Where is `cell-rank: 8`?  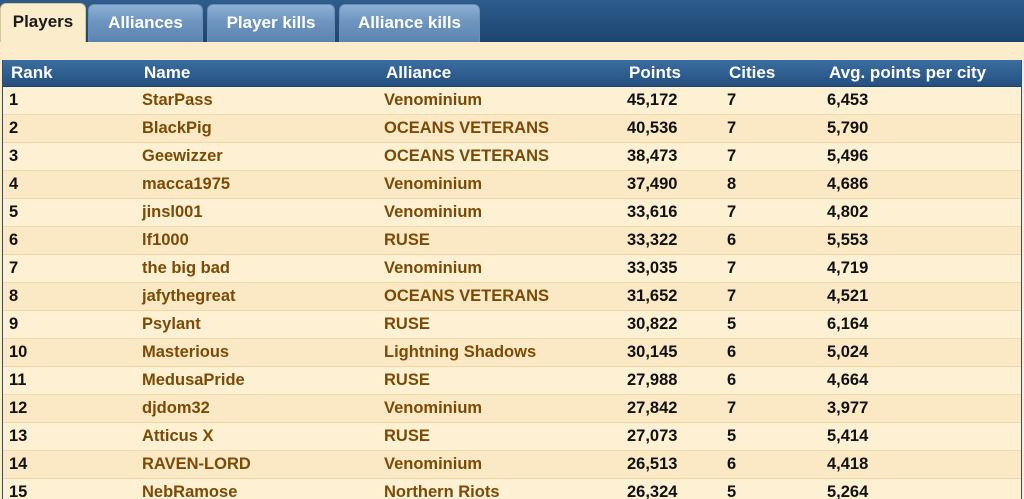
cell-rank: 8 is located at coordinates (14, 296).